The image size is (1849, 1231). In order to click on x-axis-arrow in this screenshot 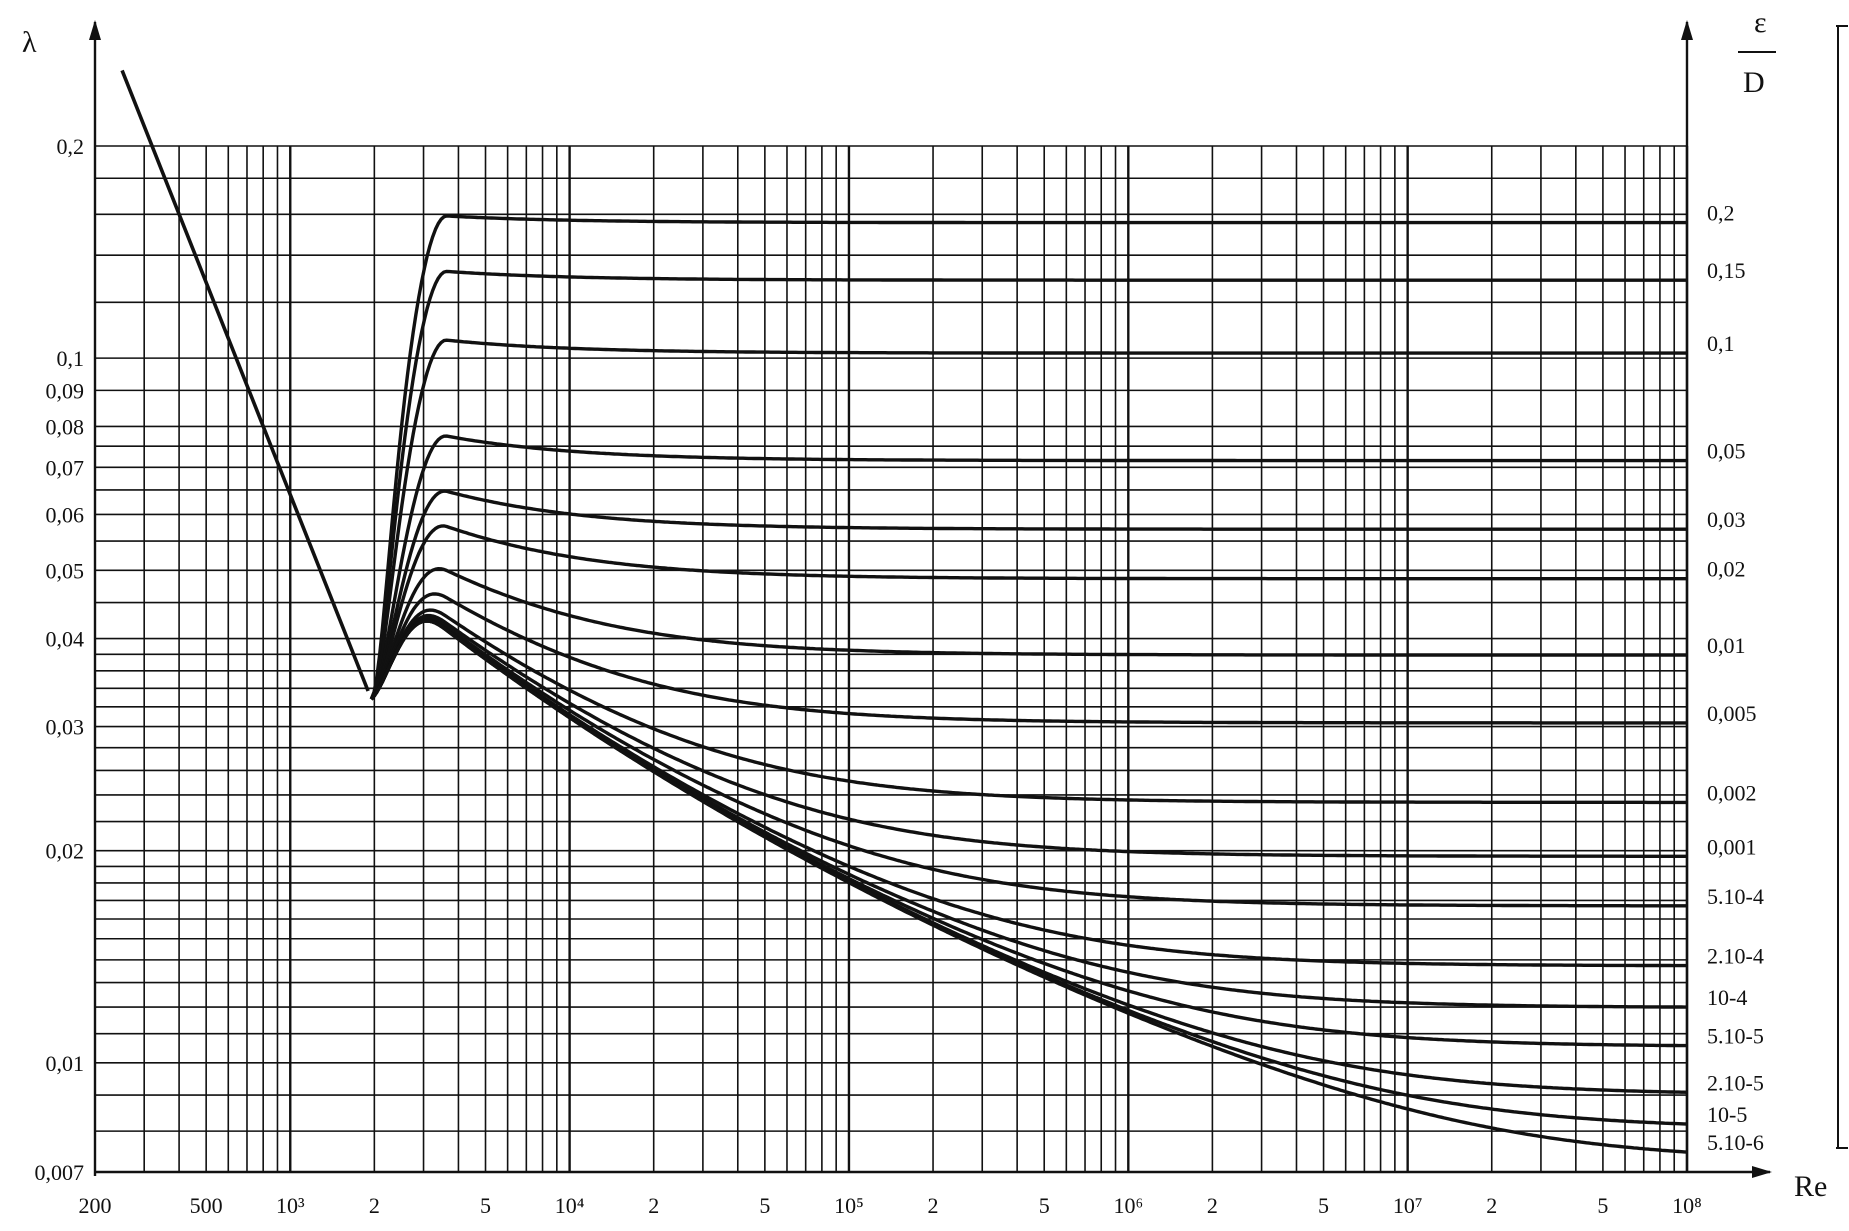, I will do `click(1762, 1172)`.